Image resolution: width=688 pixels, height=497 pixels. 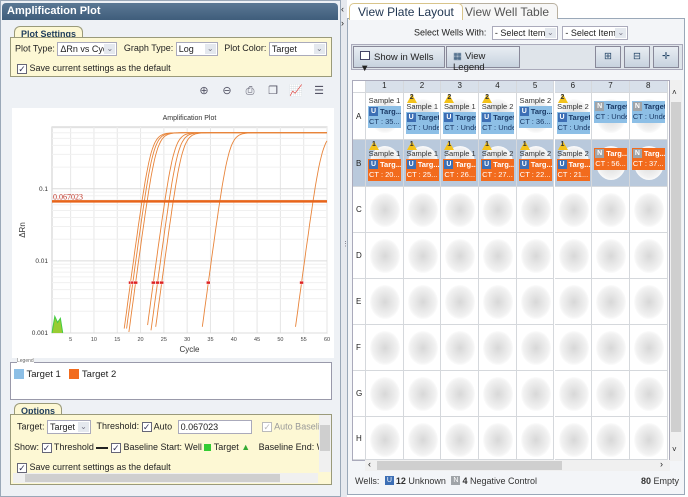 I want to click on well-H1, so click(x=385, y=438).